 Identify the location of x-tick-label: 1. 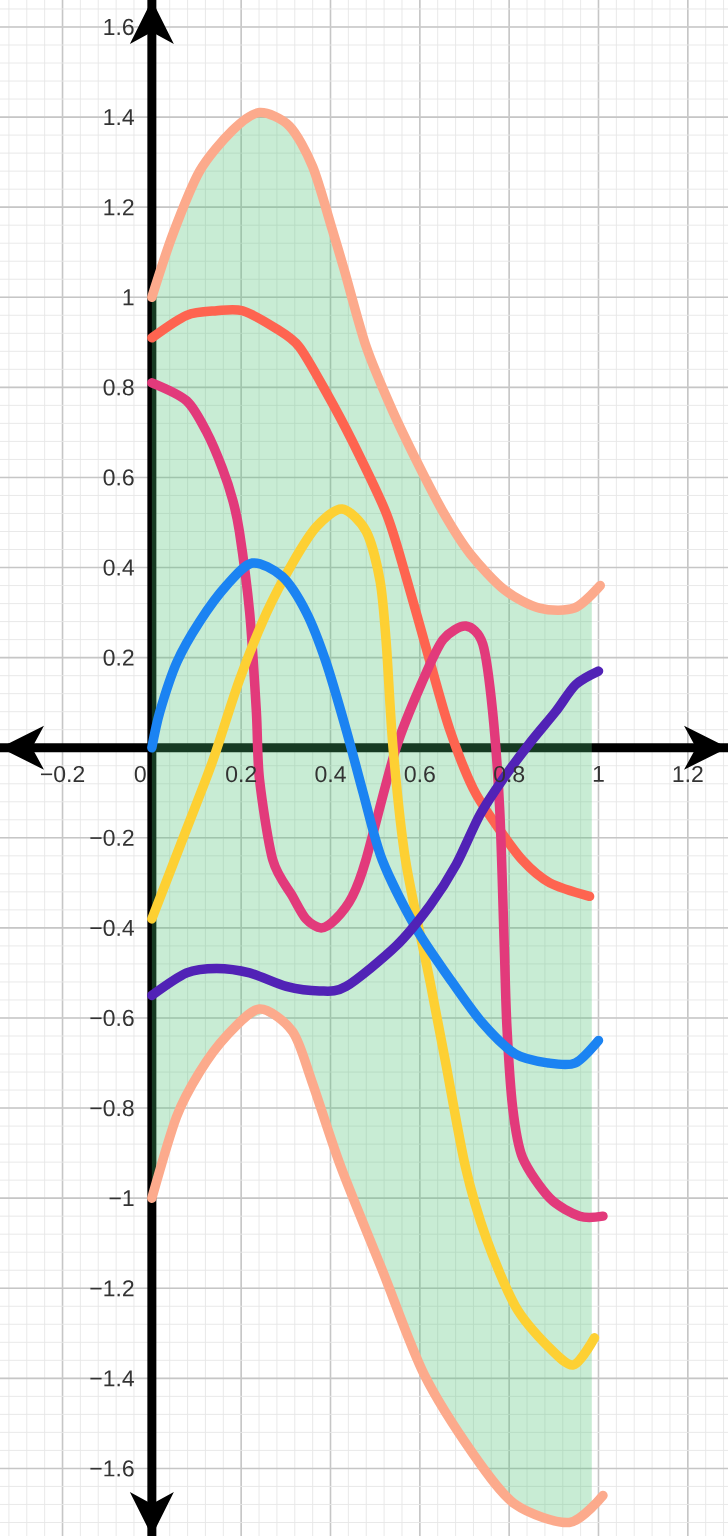
(598, 773).